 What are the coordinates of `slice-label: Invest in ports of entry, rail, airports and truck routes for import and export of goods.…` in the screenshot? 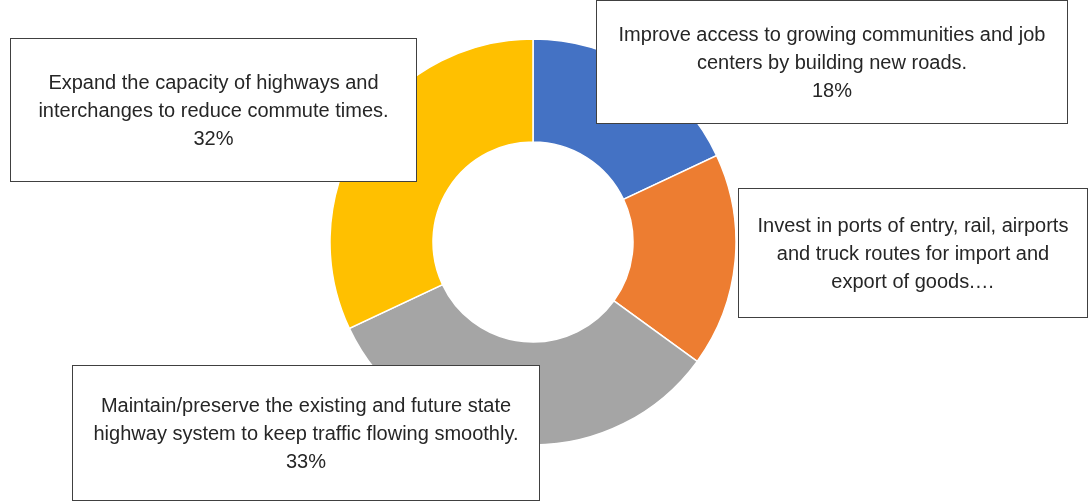 It's located at (913, 253).